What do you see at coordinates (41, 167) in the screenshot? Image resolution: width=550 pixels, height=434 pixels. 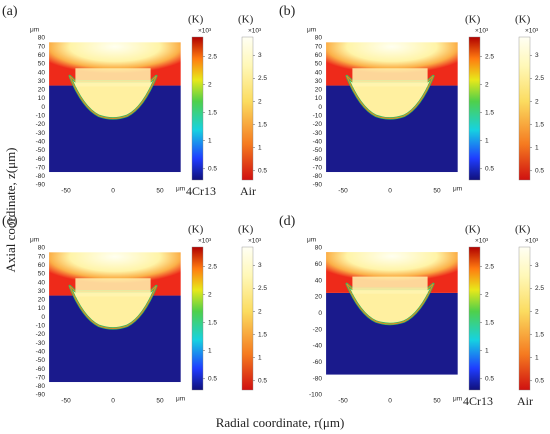 I see `y-tick-label: -70` at bounding box center [41, 167].